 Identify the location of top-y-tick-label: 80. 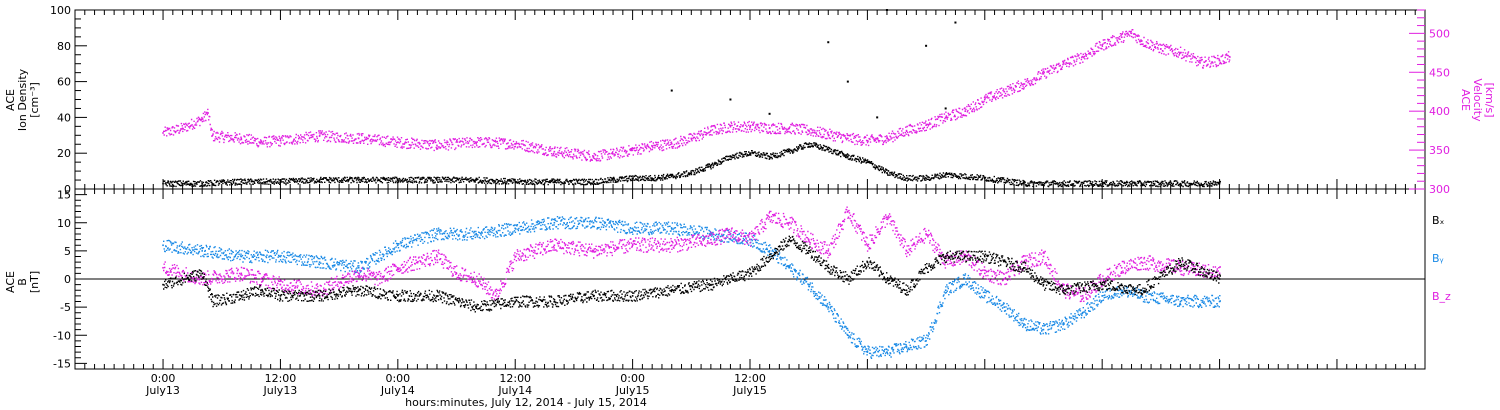
(64, 46).